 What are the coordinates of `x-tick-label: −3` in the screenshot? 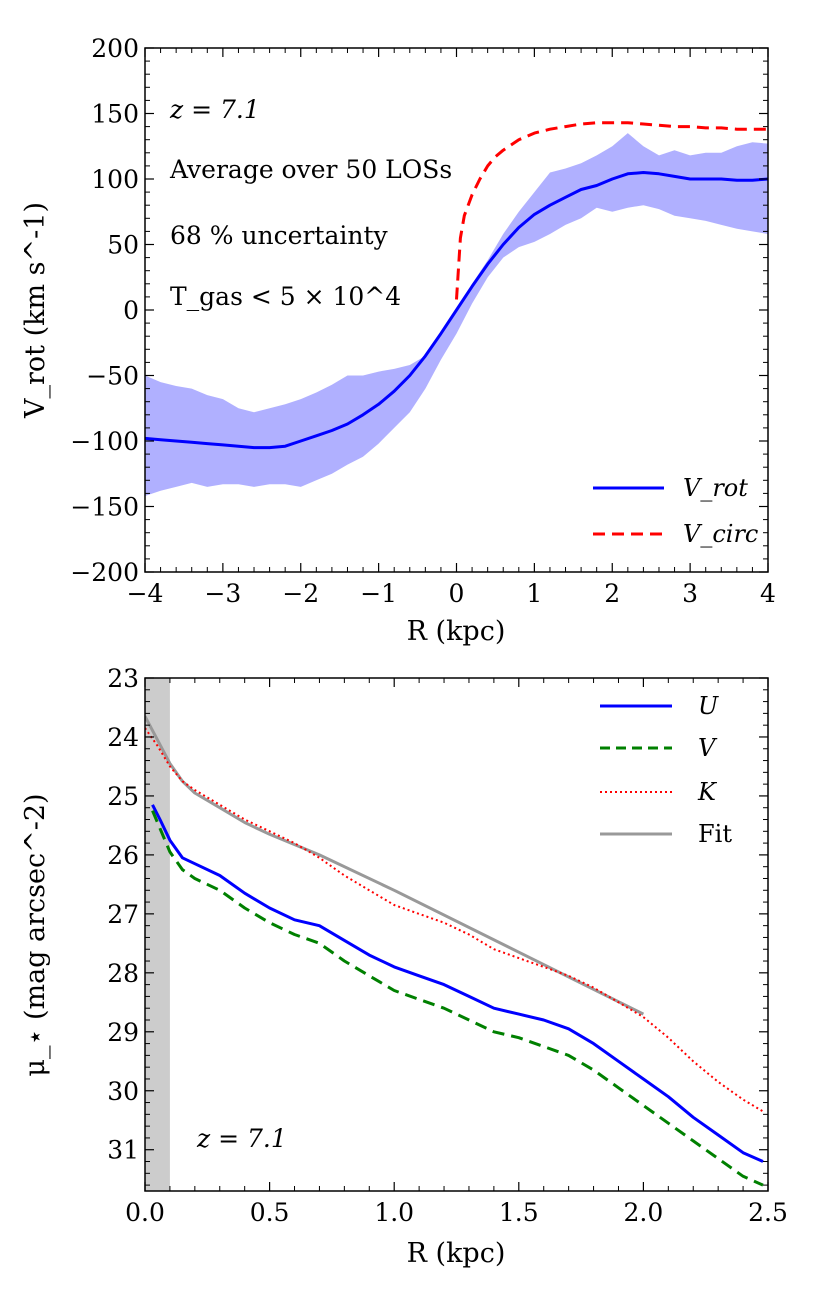 It's located at (222, 593).